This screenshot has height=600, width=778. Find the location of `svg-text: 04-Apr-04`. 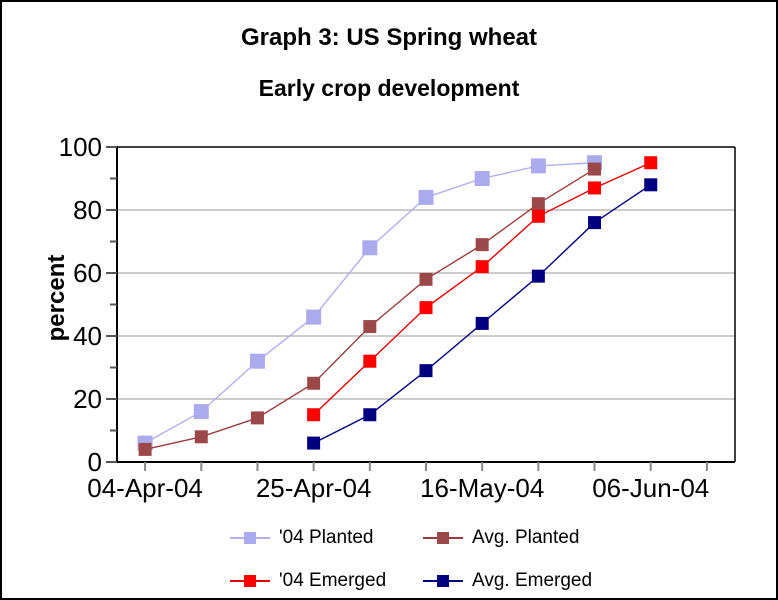

svg-text: 04-Apr-04 is located at coordinates (145, 488).